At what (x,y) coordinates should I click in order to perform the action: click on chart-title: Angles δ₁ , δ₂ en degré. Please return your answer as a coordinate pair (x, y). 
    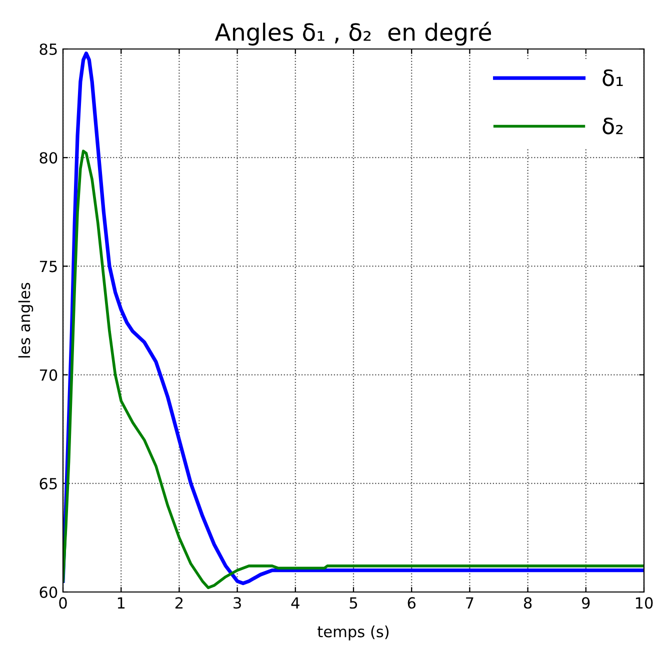
    Looking at the image, I should click on (353, 34).